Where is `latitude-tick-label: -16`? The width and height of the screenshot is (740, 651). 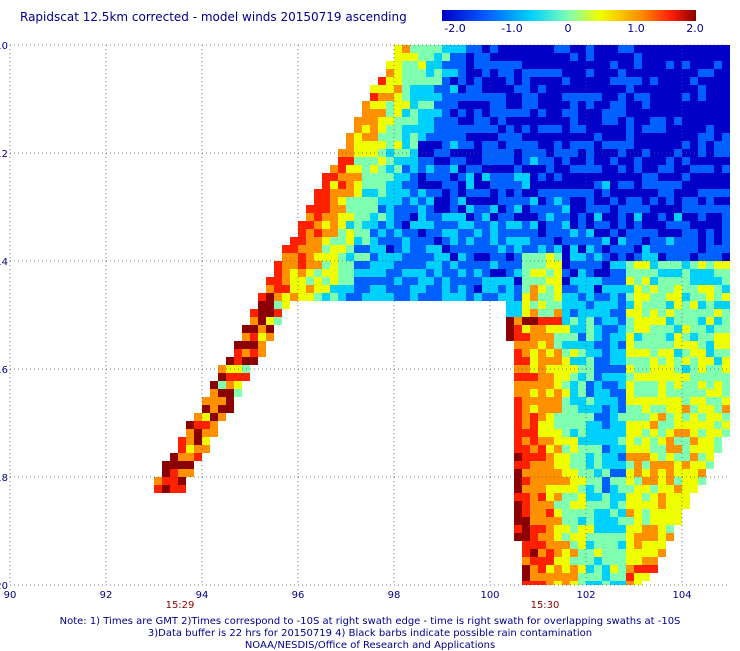
latitude-tick-label: -16 is located at coordinates (4, 370).